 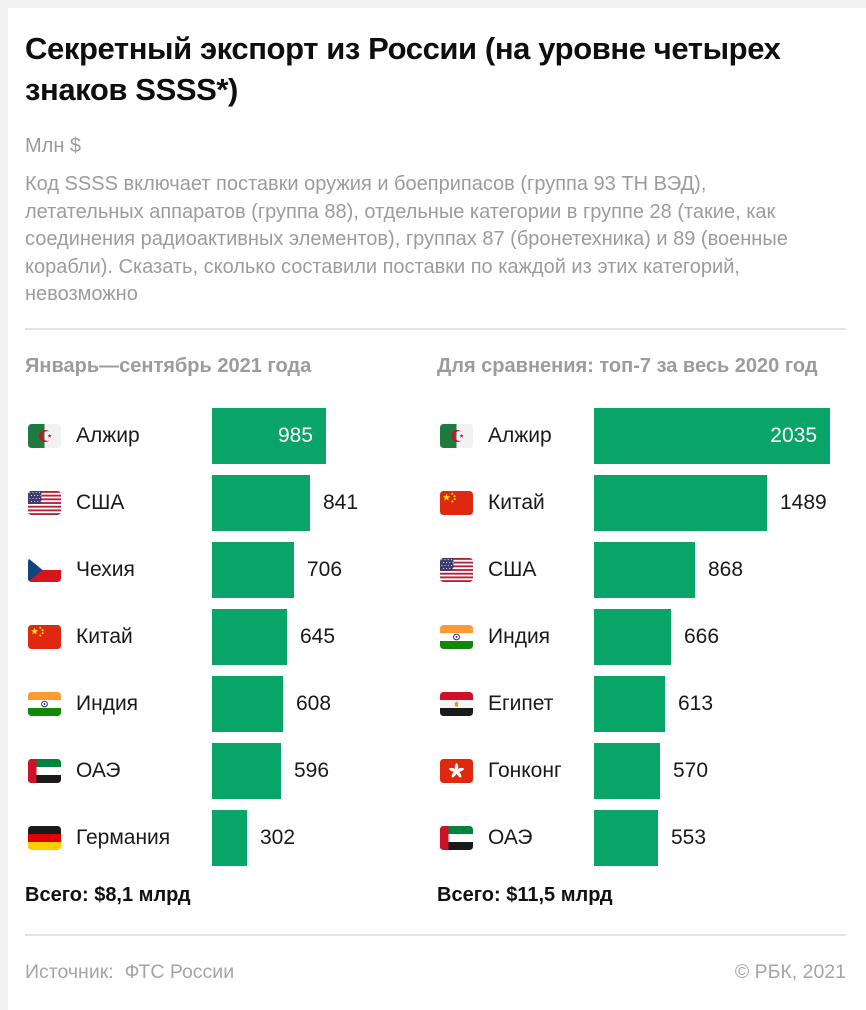 What do you see at coordinates (324, 837) in the screenshot?
I see `bar-track: 302` at bounding box center [324, 837].